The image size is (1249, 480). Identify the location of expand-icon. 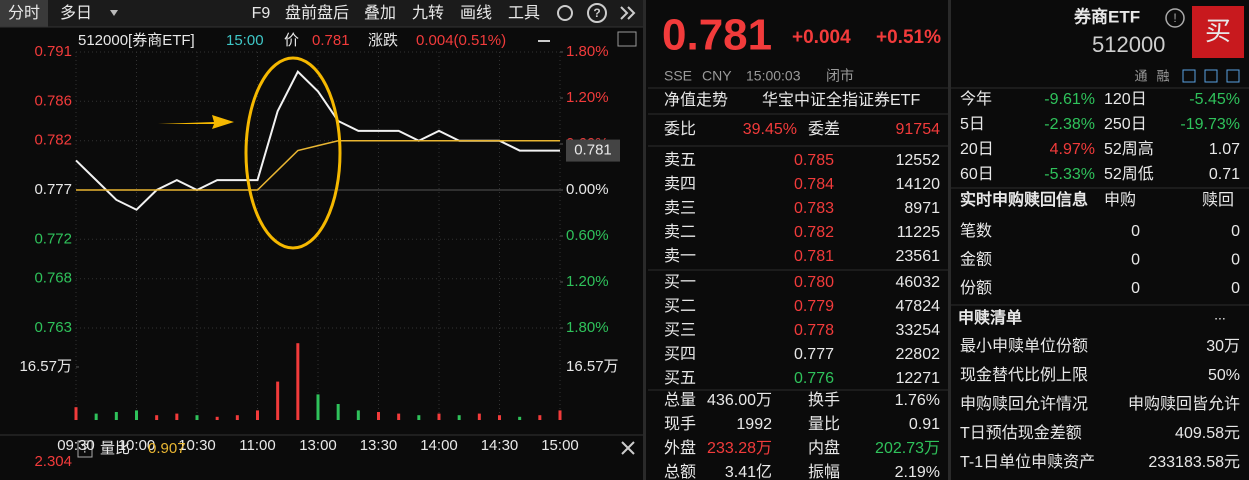
(628, 13).